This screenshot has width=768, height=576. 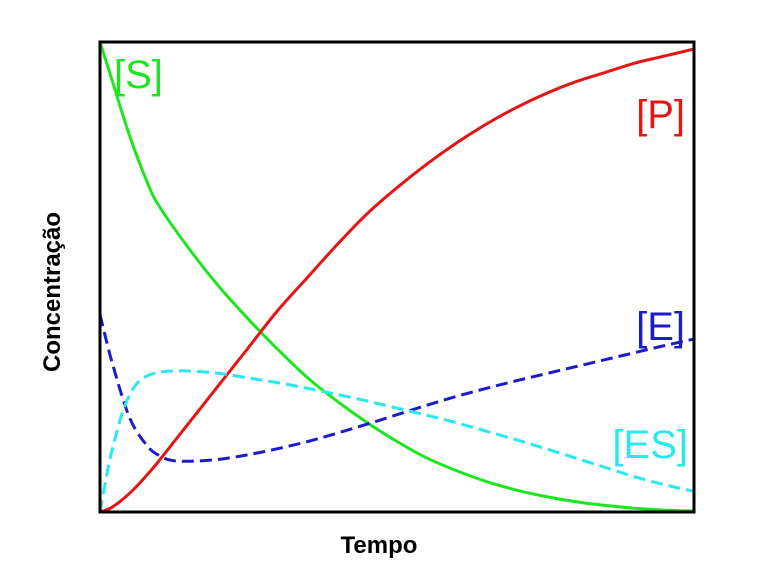 What do you see at coordinates (379, 545) in the screenshot?
I see `x-axis-title: Tempo` at bounding box center [379, 545].